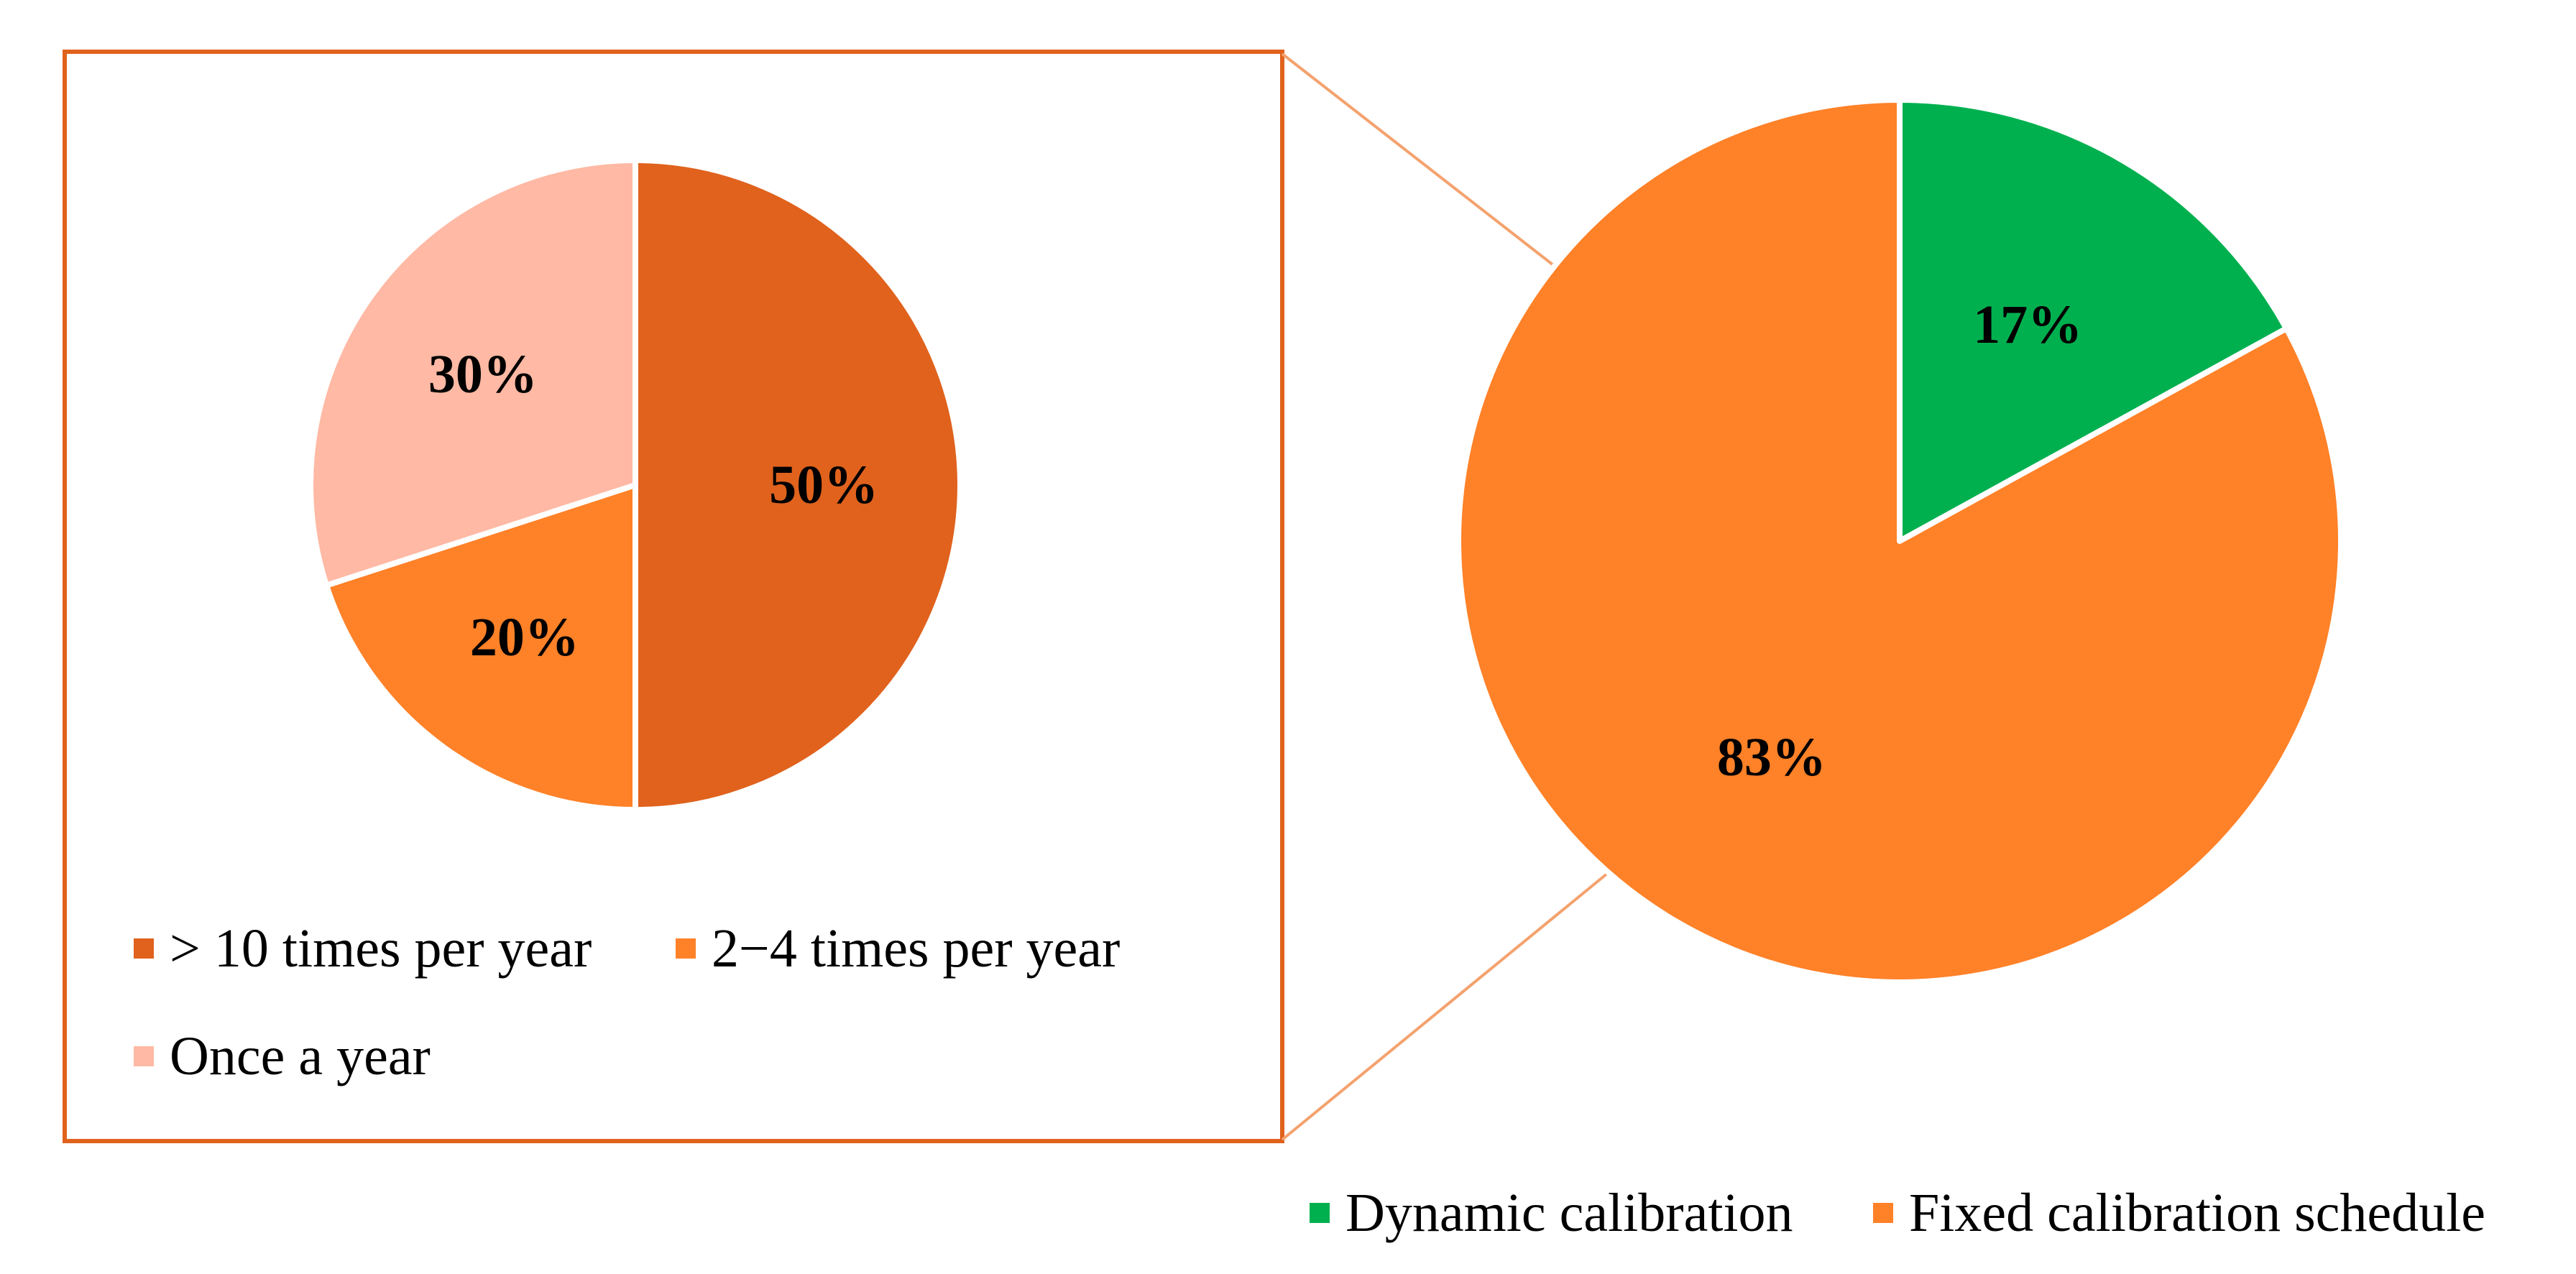 This screenshot has width=2576, height=1274. What do you see at coordinates (1771, 757) in the screenshot?
I see `main-data-label-fixed-calibration-schedule: 83%` at bounding box center [1771, 757].